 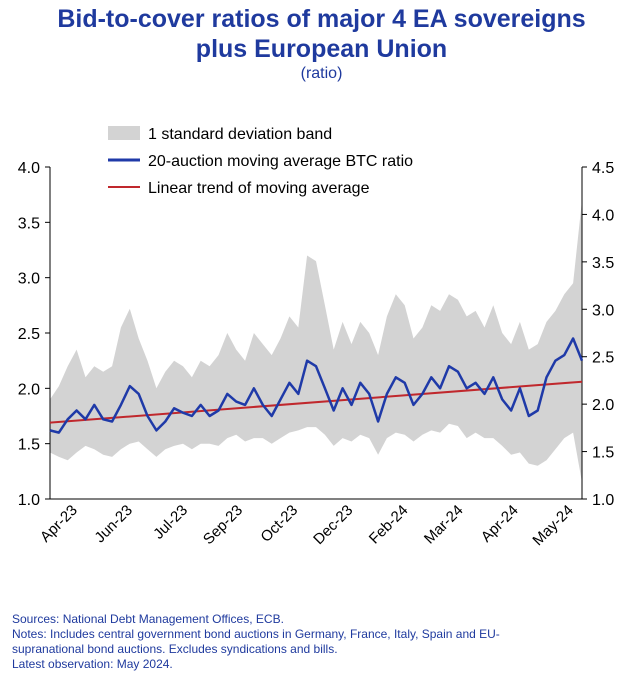 I want to click on y-right-tick-label: 2.0, so click(x=603, y=405).